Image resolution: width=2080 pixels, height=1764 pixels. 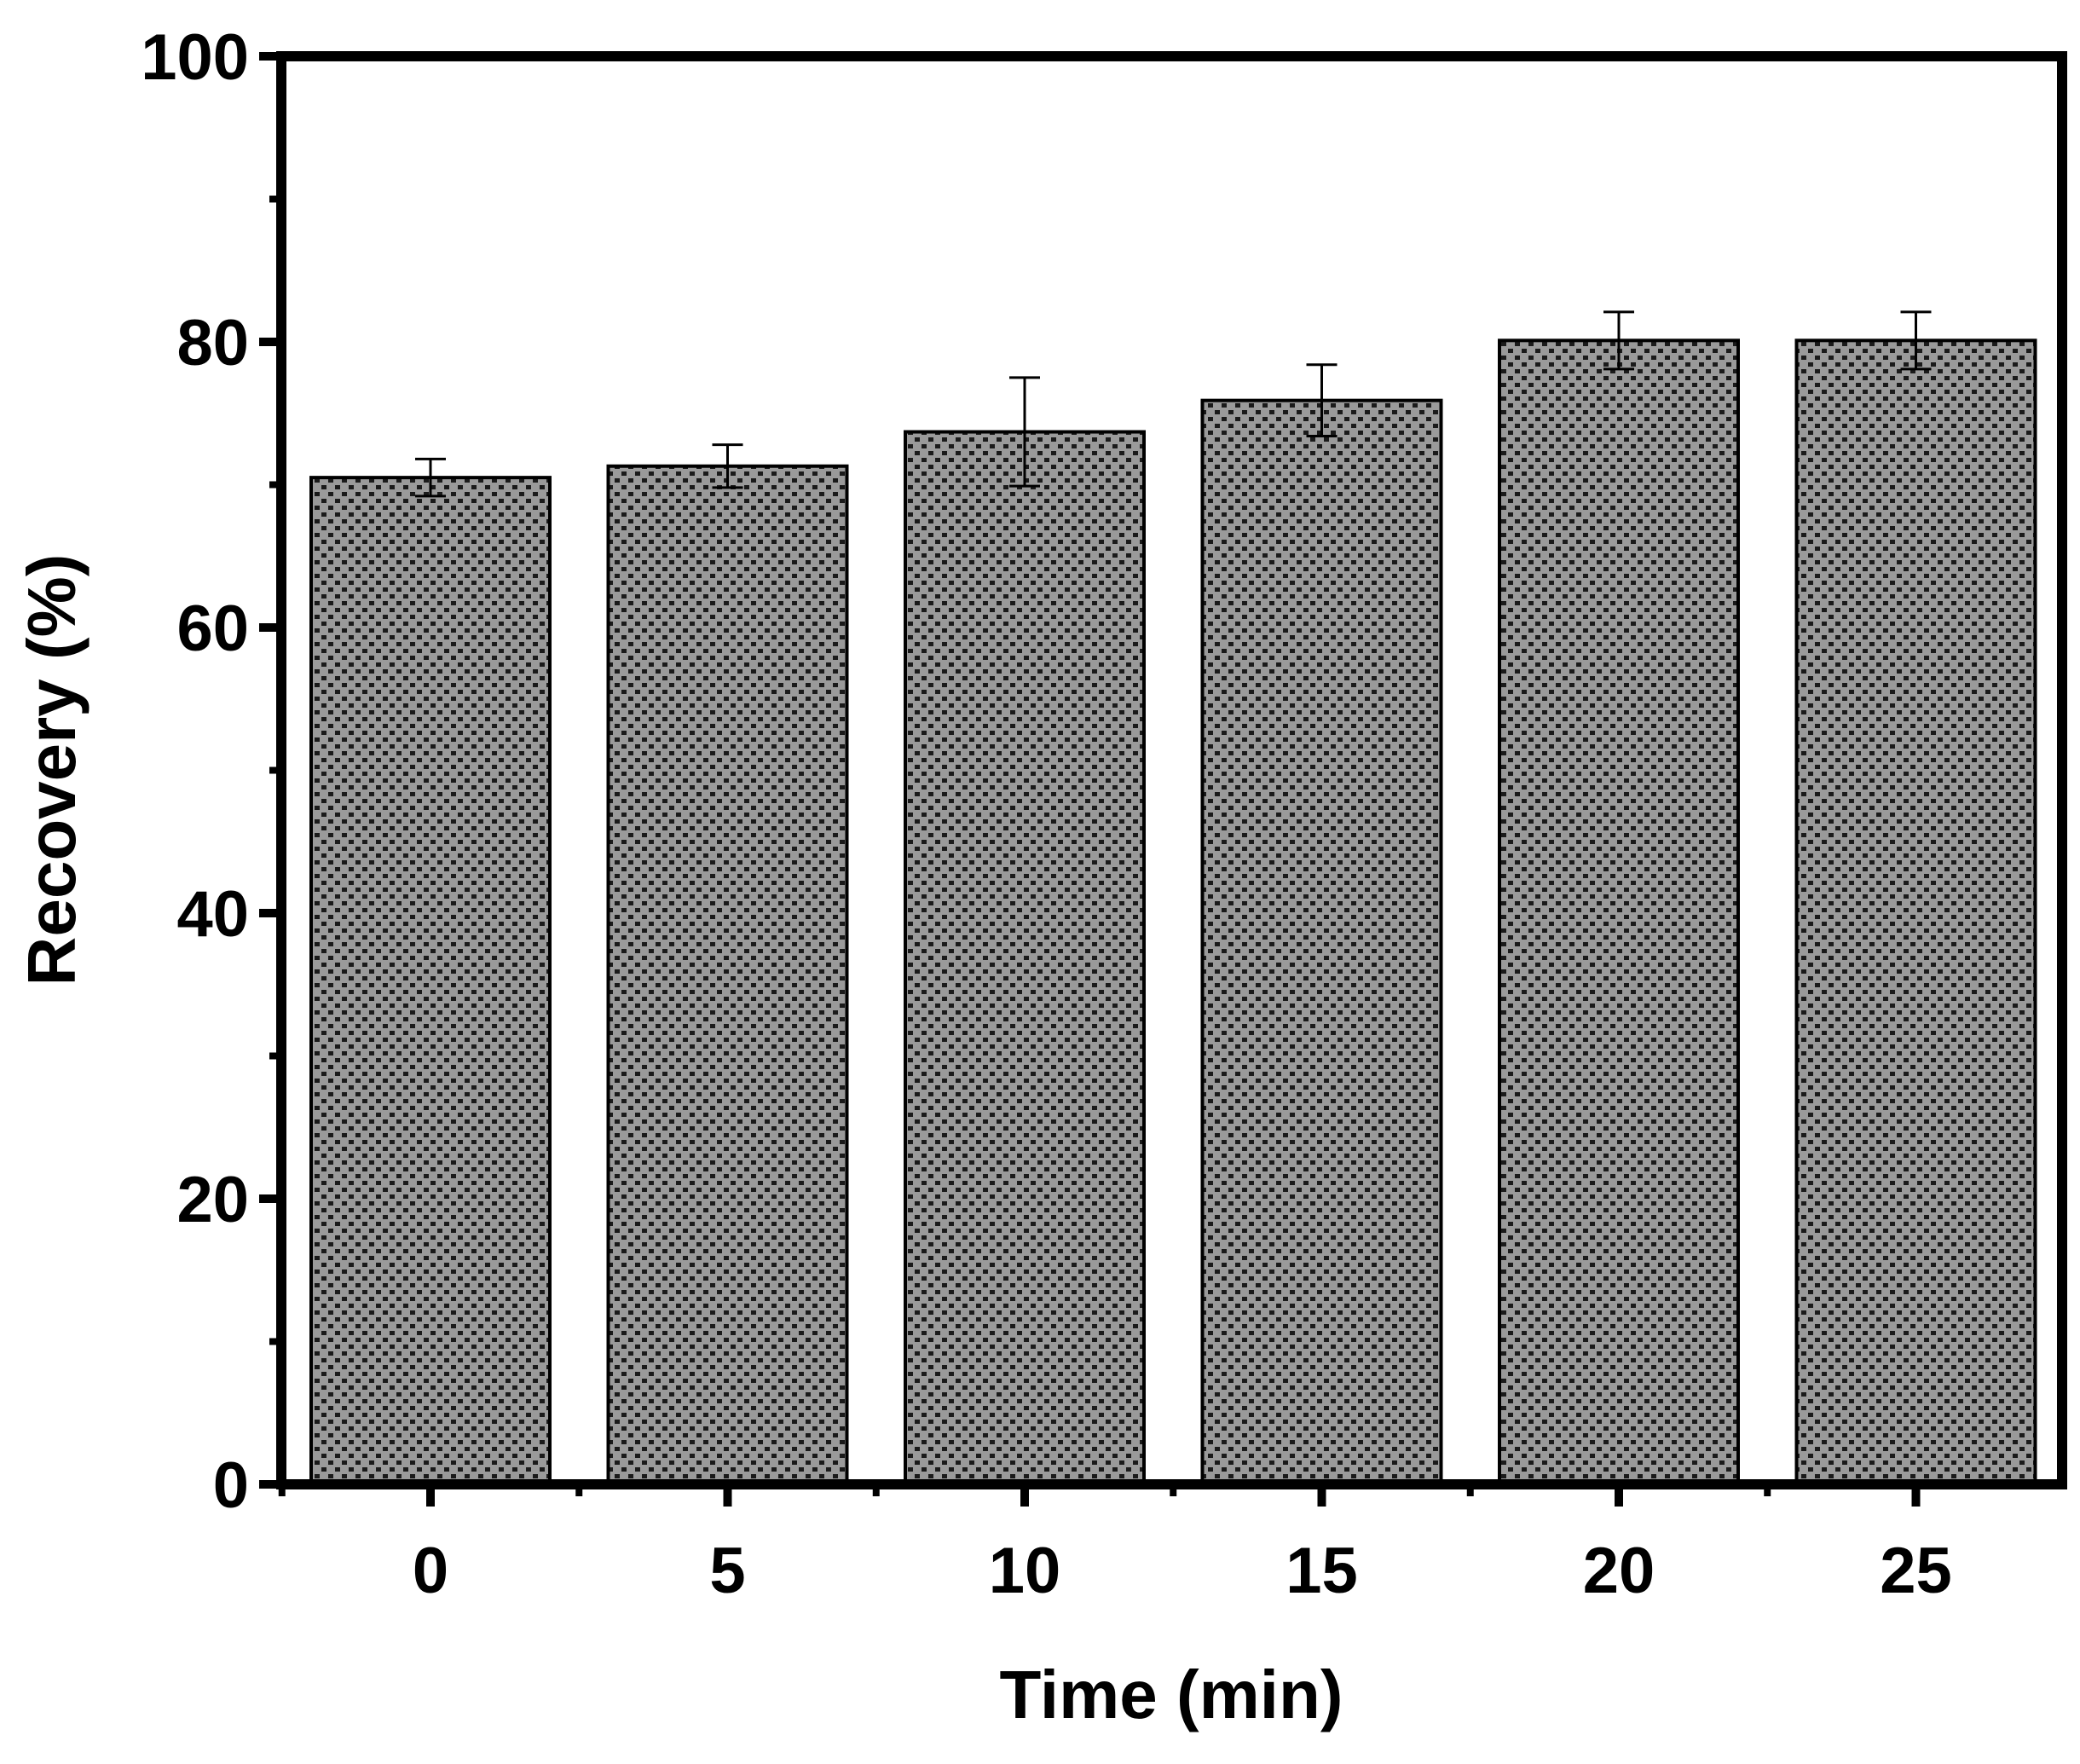 What do you see at coordinates (195, 57) in the screenshot?
I see `y-tick-label: 100` at bounding box center [195, 57].